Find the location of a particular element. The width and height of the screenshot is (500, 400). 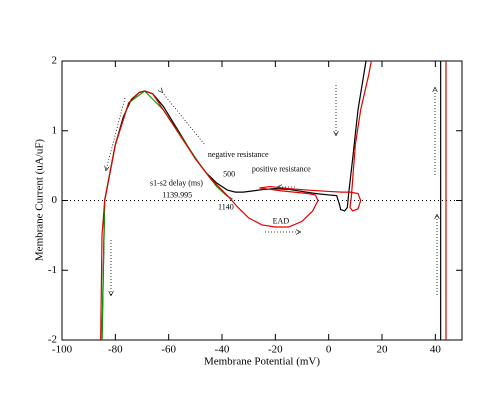

y-tick-label: -1 is located at coordinates (52, 270).